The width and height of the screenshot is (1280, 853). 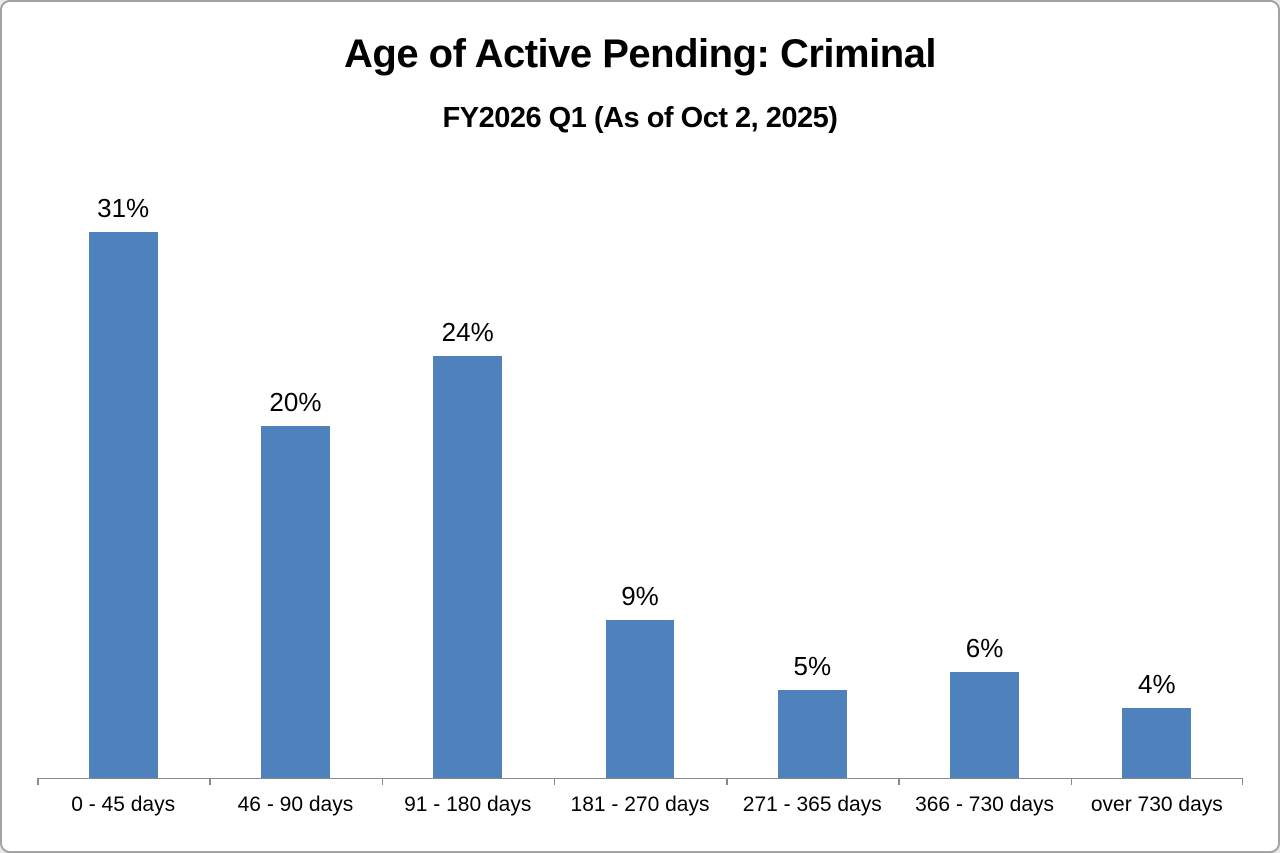 What do you see at coordinates (1156, 804) in the screenshot?
I see `x-axis-label: over 730 days` at bounding box center [1156, 804].